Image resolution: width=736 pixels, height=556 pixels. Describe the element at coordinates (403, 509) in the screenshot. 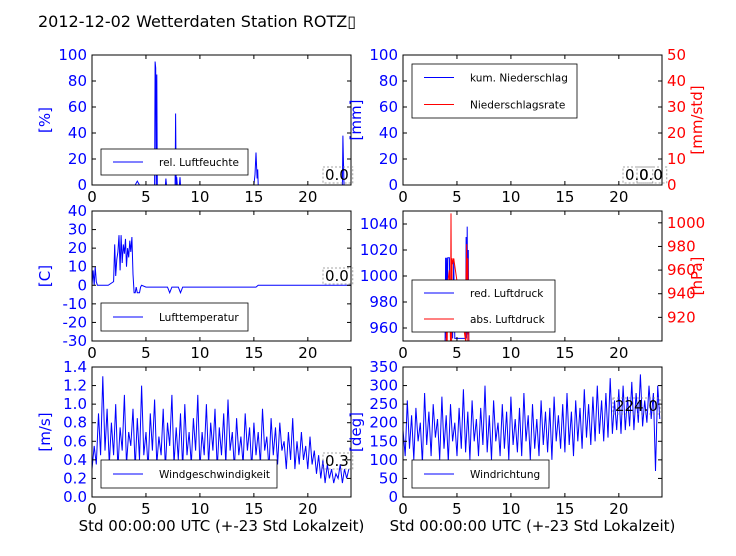

I see `wind_direction-x-tick-label: 0` at that location.